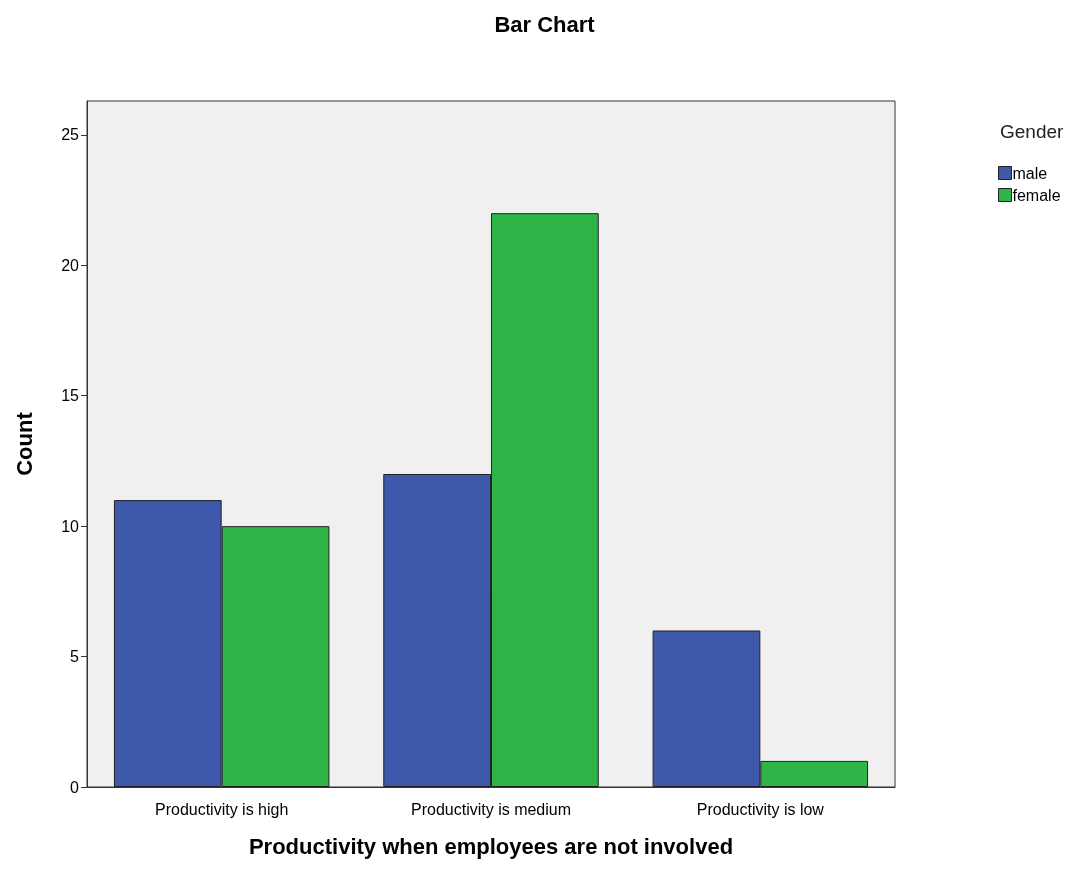 The height and width of the screenshot is (882, 1089). I want to click on x-tick-label: Productivity is medium, so click(491, 809).